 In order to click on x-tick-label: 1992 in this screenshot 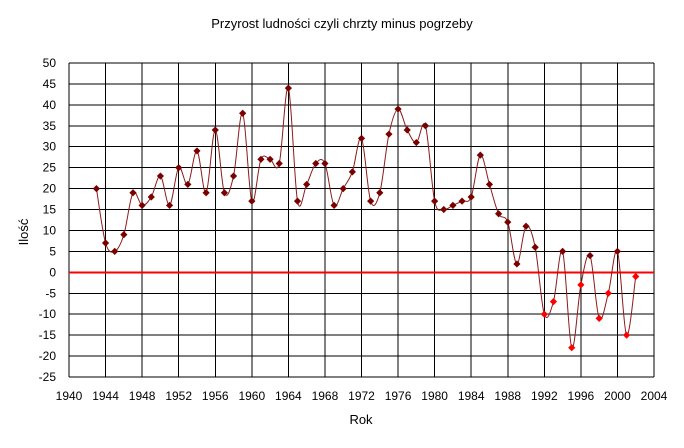, I will do `click(544, 396)`.